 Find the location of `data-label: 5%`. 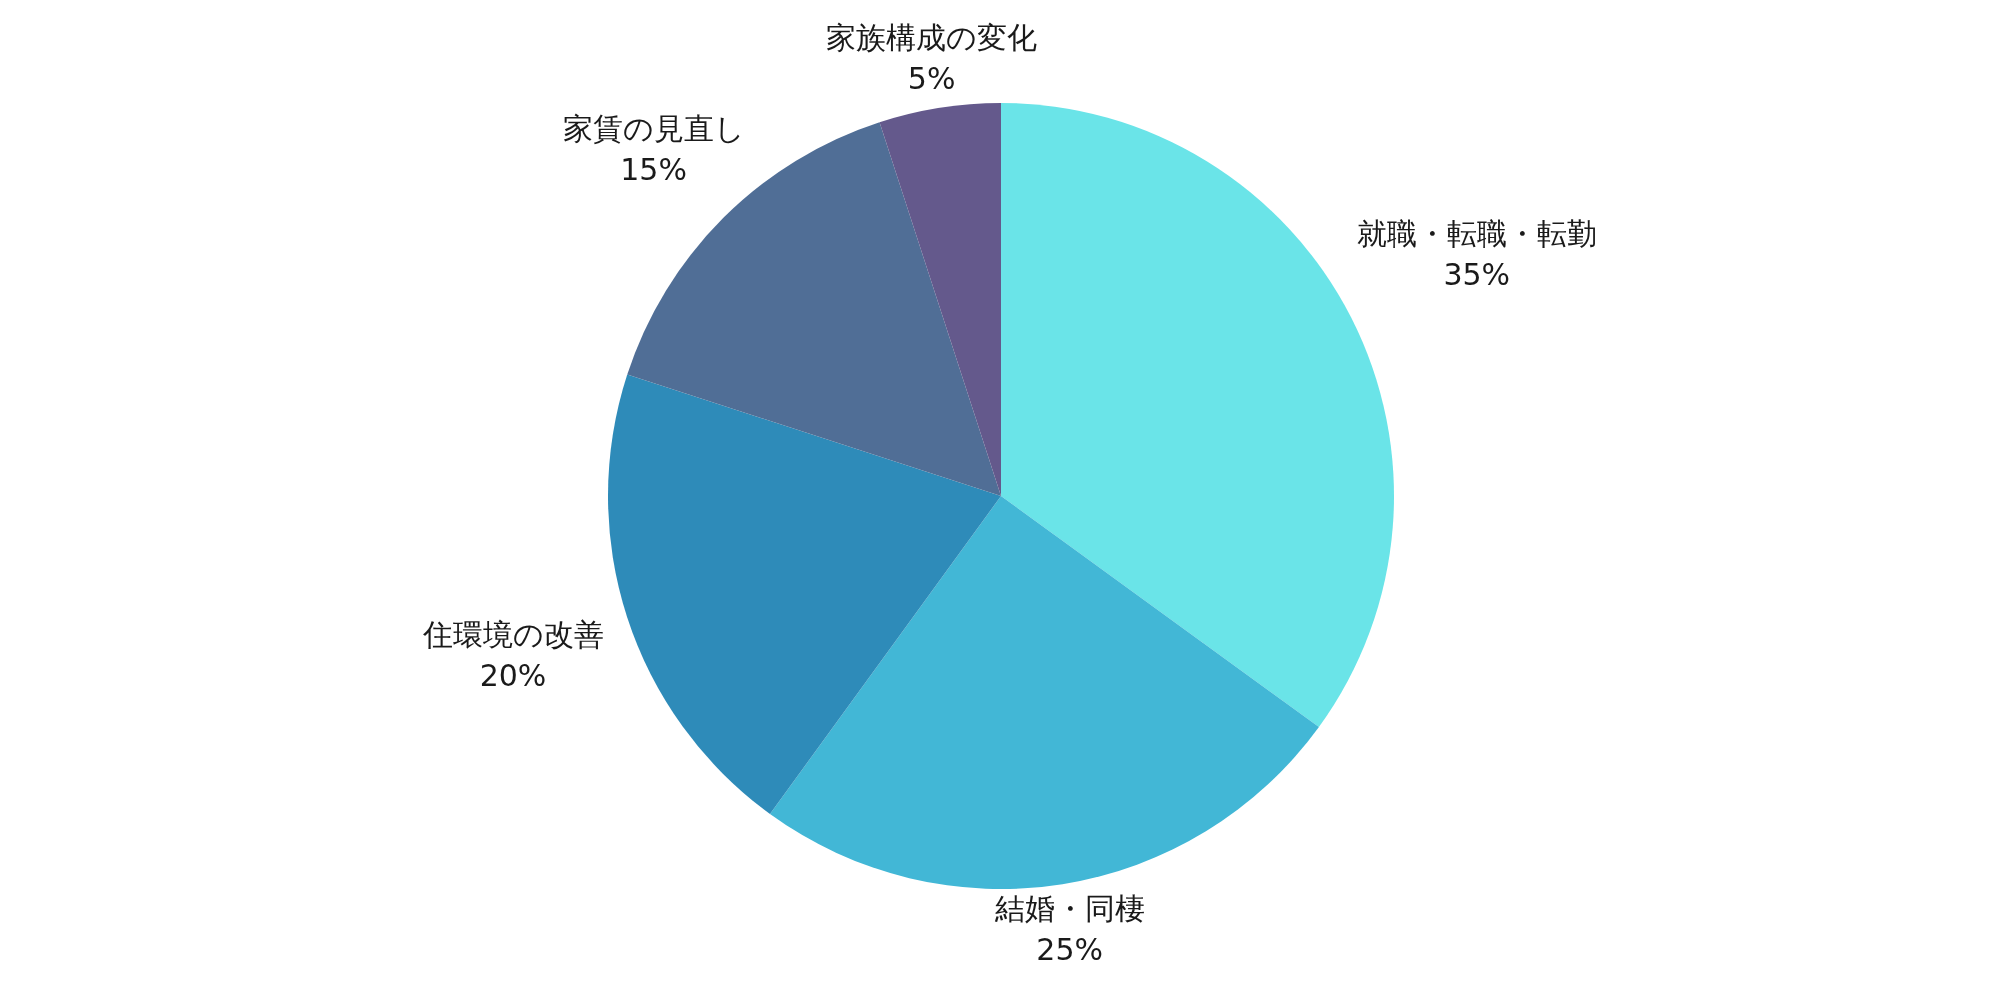

data-label: 5% is located at coordinates (931, 78).